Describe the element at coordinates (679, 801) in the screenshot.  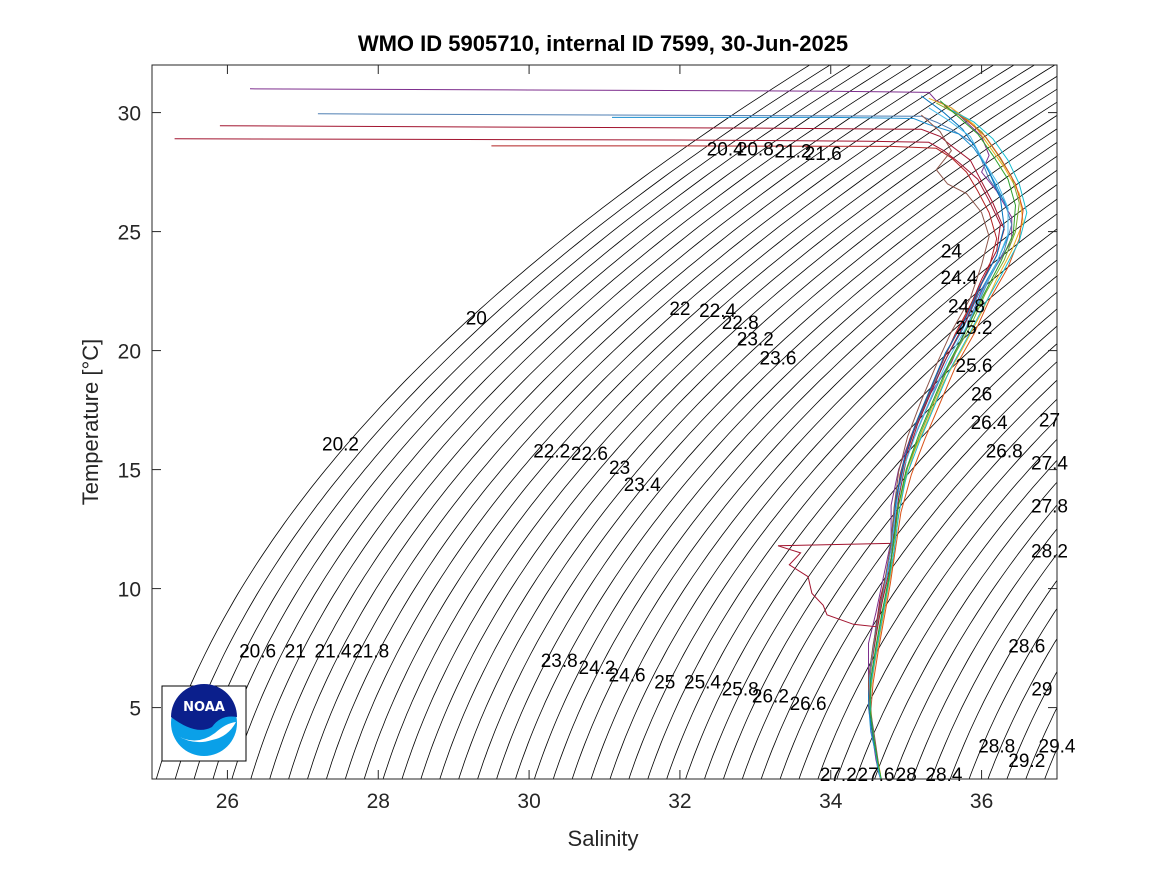
I see `x-tick-label: 32` at that location.